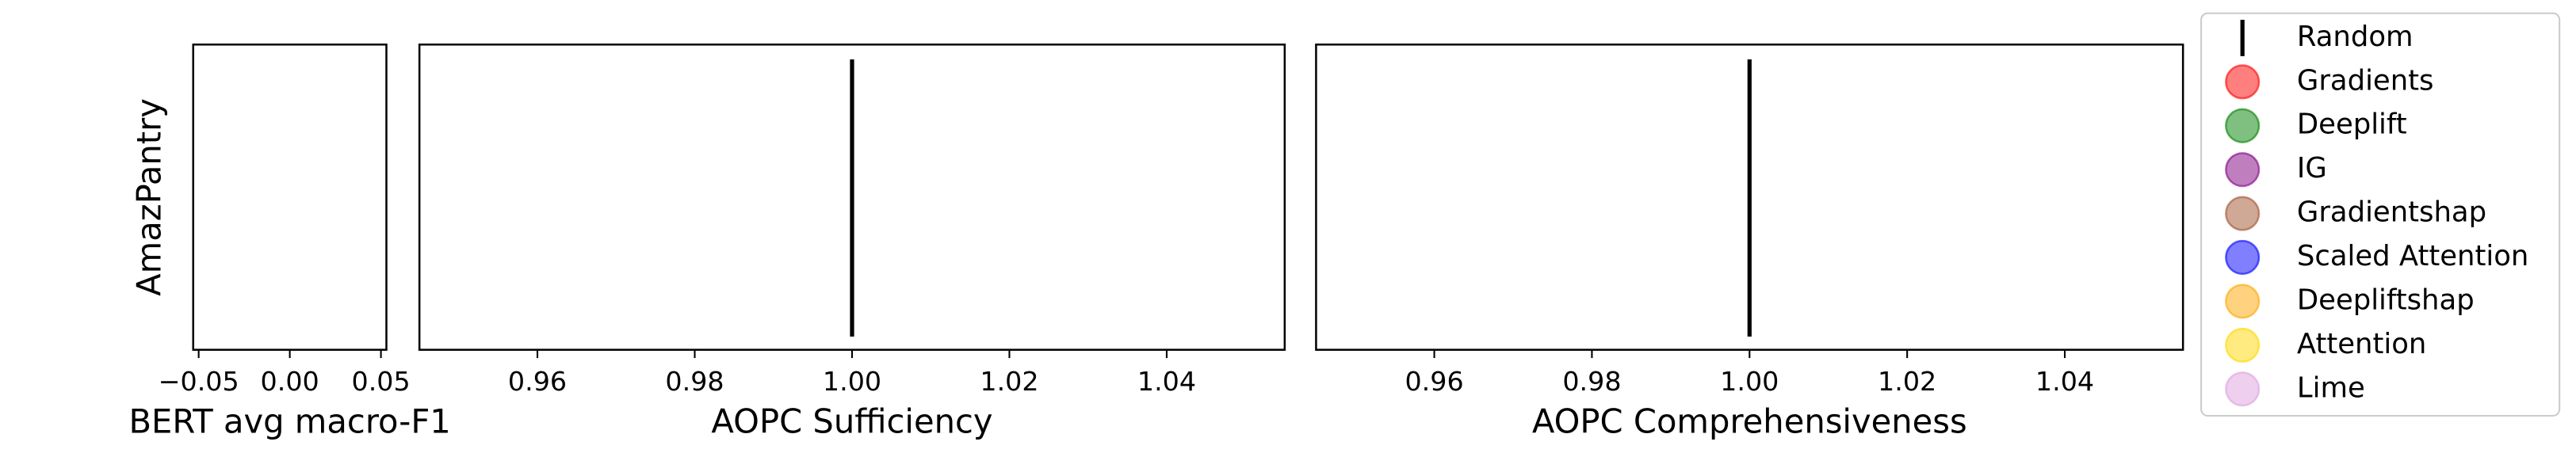 This screenshot has width=2576, height=453. What do you see at coordinates (289, 421) in the screenshot?
I see `x-axis-label: BERT avg macro-F1` at bounding box center [289, 421].